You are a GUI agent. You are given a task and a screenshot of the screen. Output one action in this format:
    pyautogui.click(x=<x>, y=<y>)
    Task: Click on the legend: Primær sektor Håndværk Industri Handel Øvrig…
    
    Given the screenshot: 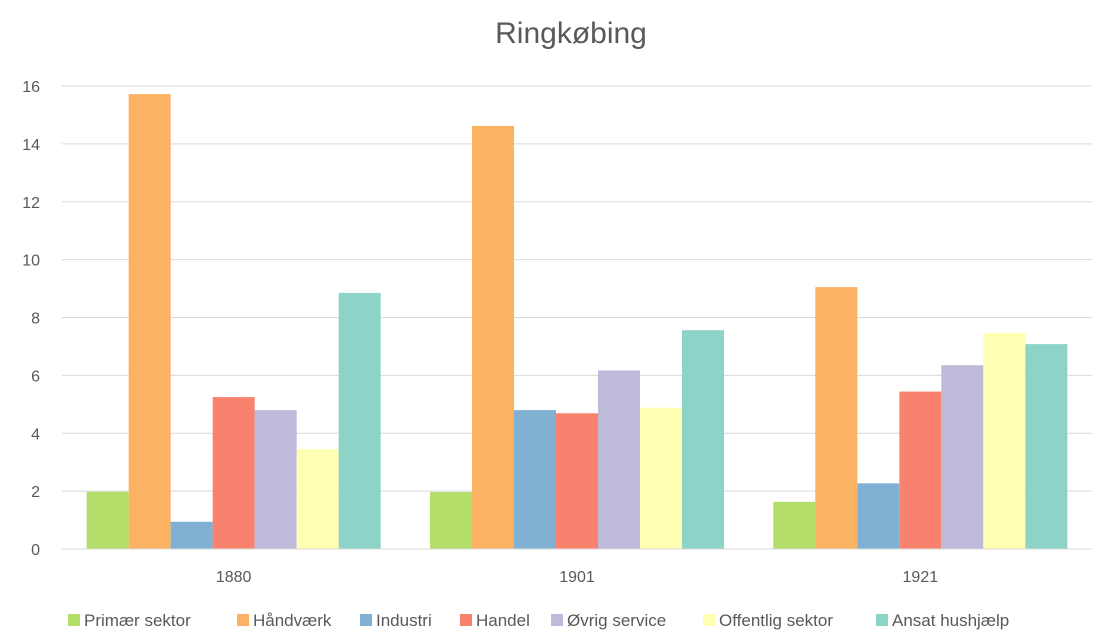 What is the action you would take?
    pyautogui.click(x=538, y=620)
    